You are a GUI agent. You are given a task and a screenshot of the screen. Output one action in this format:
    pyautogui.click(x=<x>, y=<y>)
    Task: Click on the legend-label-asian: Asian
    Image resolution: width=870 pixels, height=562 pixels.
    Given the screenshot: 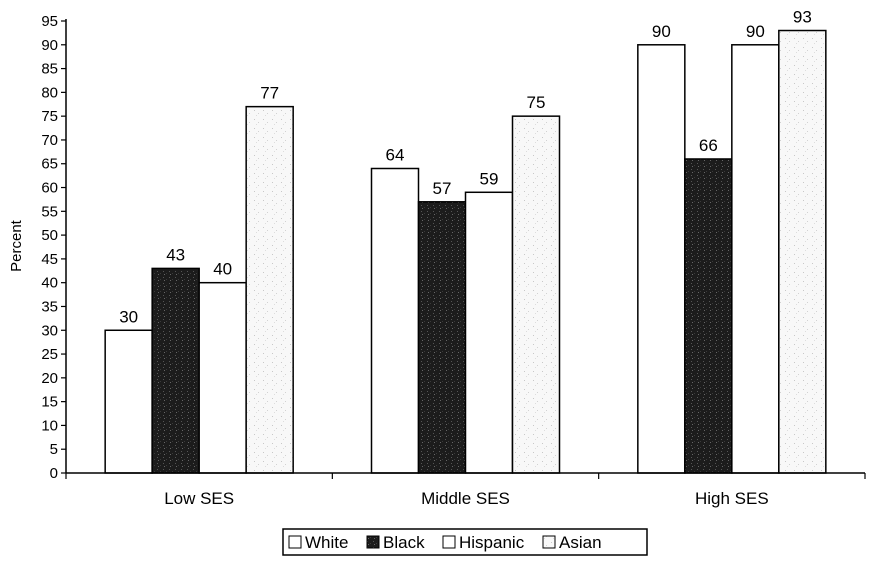 What is the action you would take?
    pyautogui.click(x=580, y=542)
    